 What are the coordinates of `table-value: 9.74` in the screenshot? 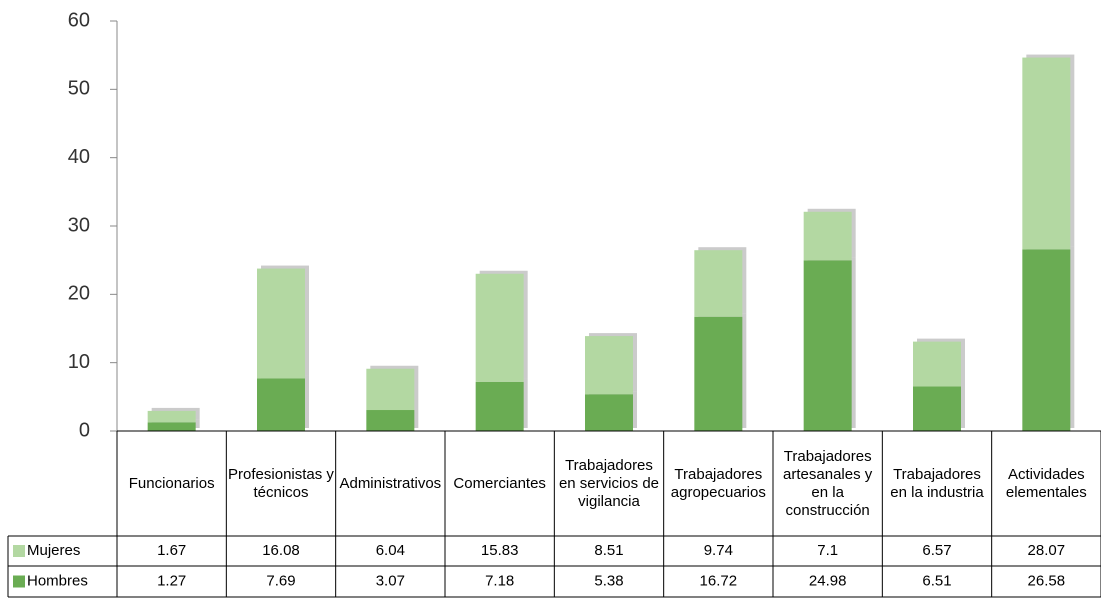 It's located at (718, 550).